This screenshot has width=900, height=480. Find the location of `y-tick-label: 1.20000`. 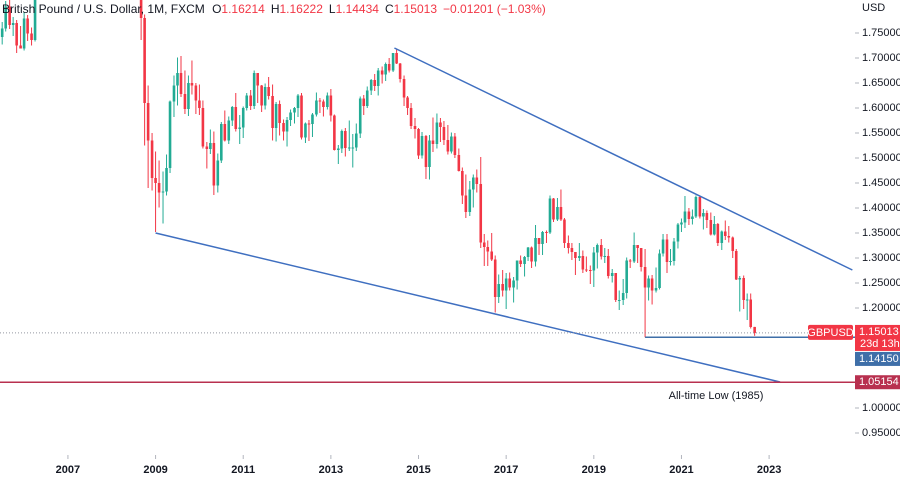

y-tick-label: 1.20000 is located at coordinates (881, 308).